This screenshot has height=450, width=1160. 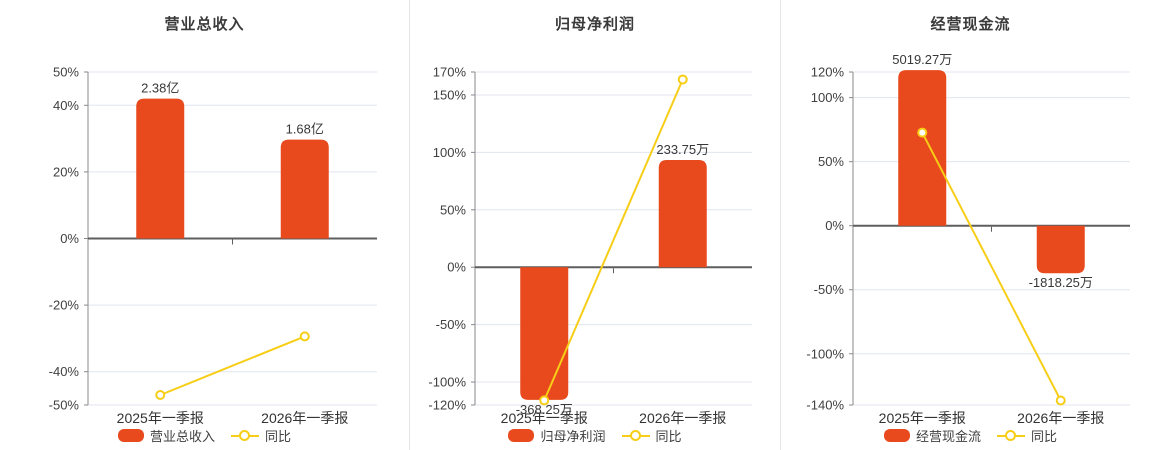 I want to click on y-tick-label: 20%, so click(x=66, y=171).